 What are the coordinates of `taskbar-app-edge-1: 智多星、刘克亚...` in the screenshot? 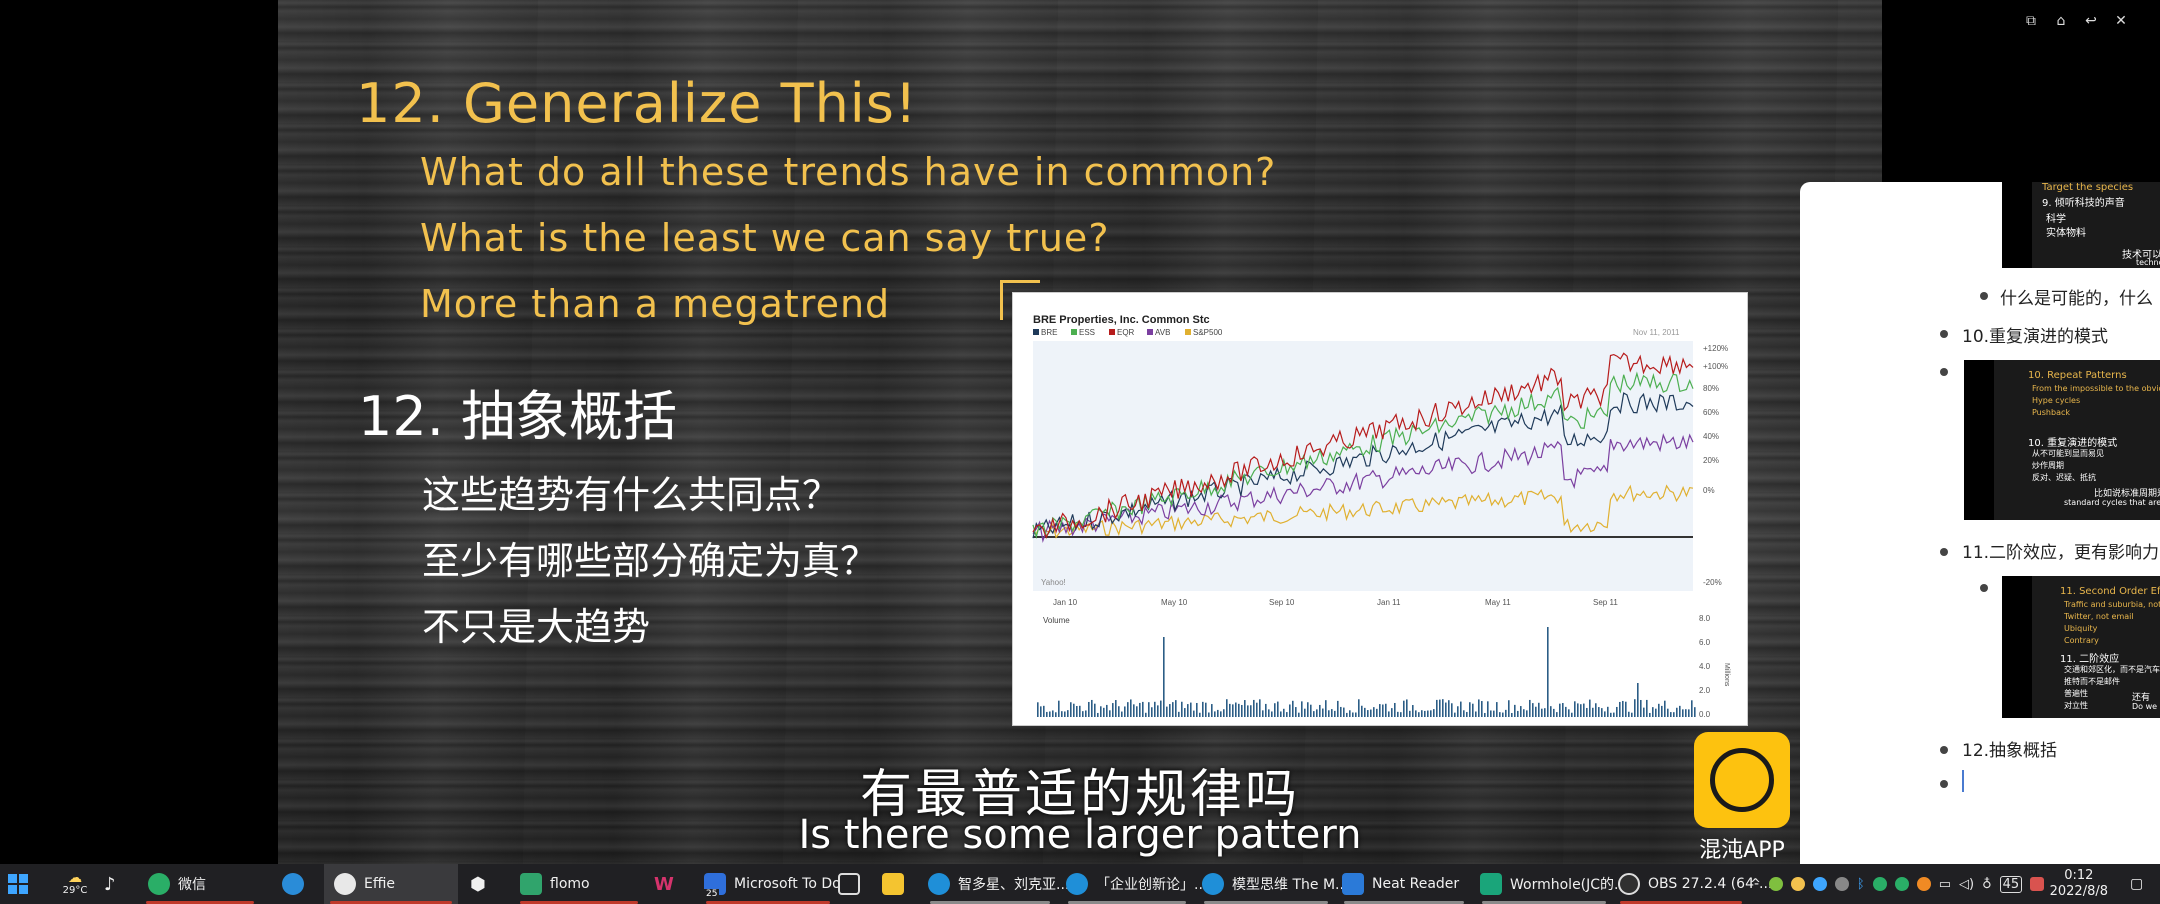 It's located at (996, 884).